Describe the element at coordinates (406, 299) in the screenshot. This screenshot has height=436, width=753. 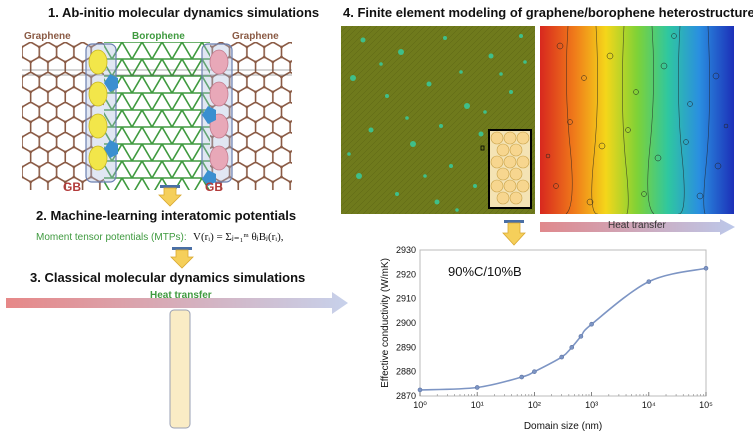
I see `y-tick-label: 2910` at that location.